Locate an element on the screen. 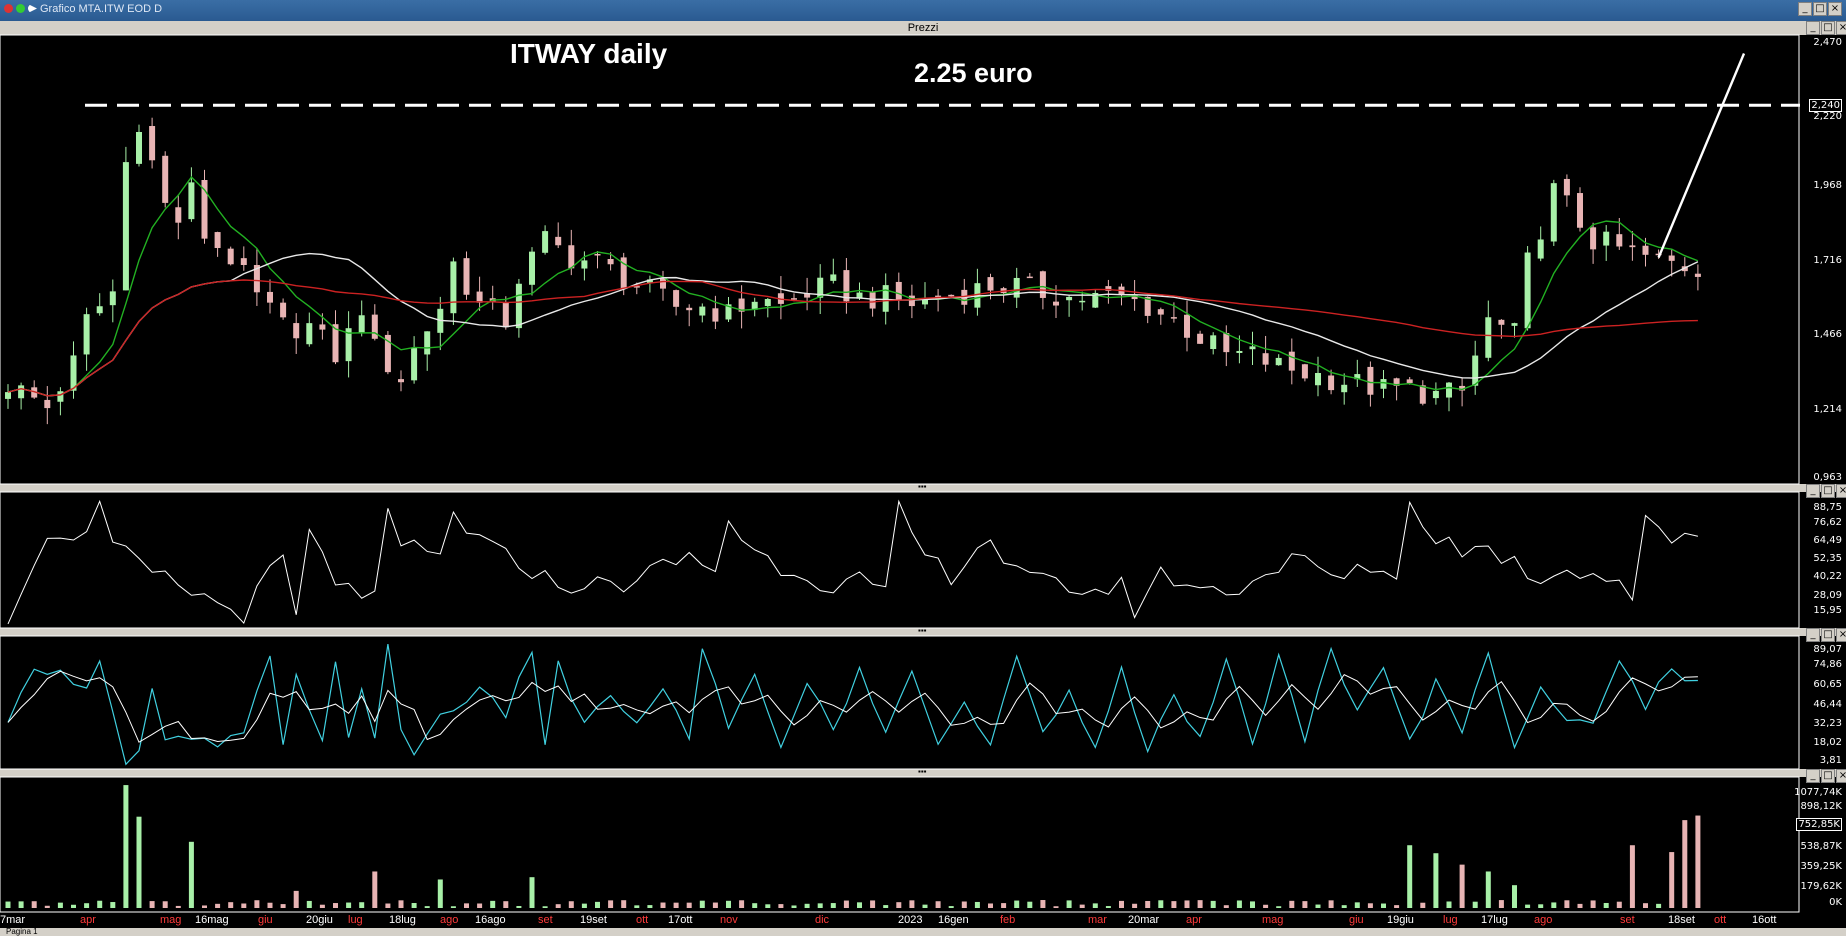  time-axis-label: ago is located at coordinates (449, 920).